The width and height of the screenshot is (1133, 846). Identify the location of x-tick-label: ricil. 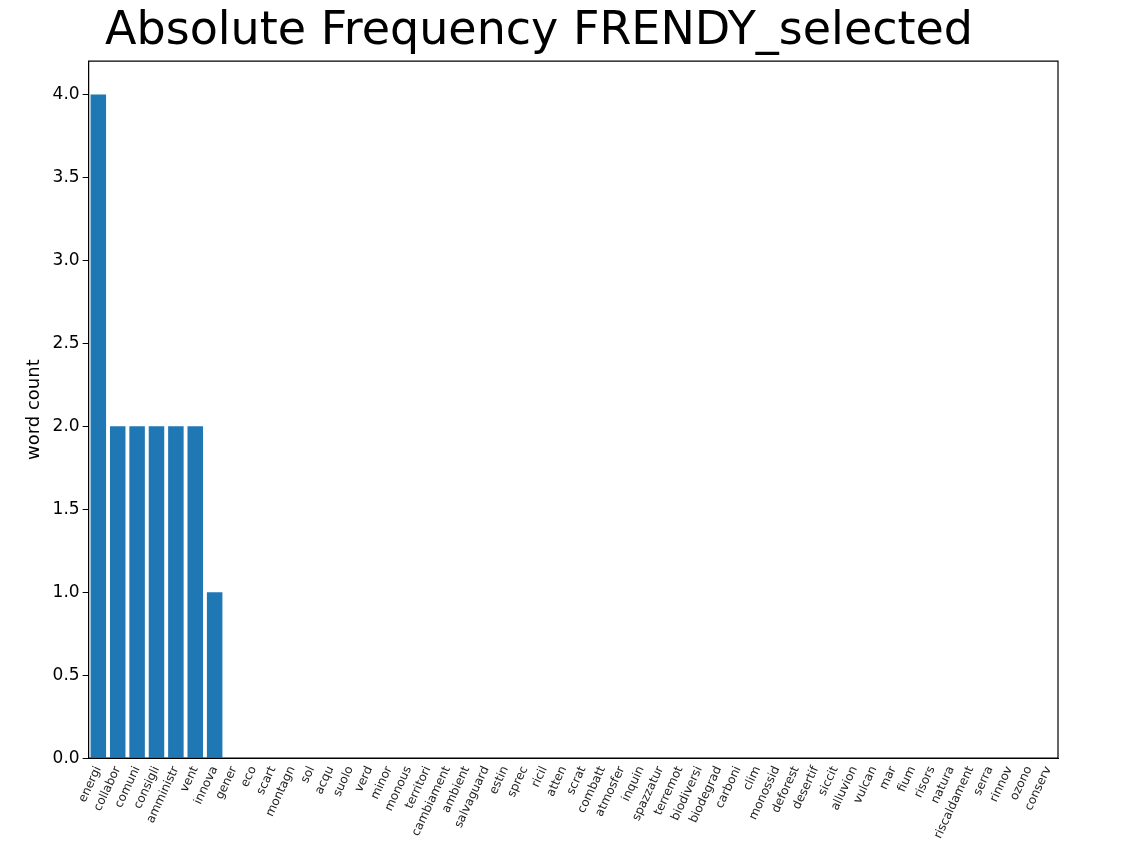
(538, 776).